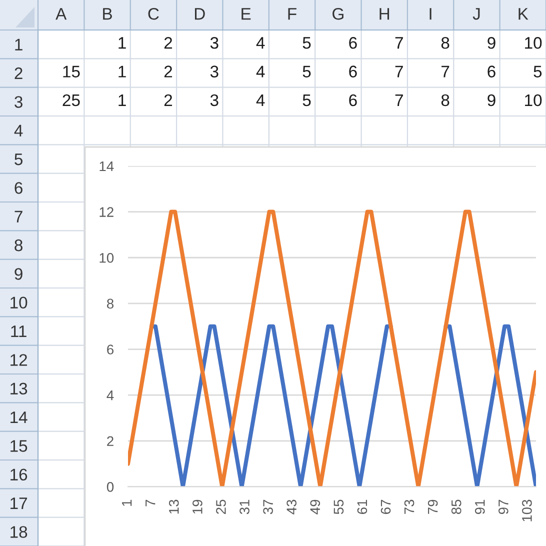  I want to click on x-tick-label: D, so click(199, 14).